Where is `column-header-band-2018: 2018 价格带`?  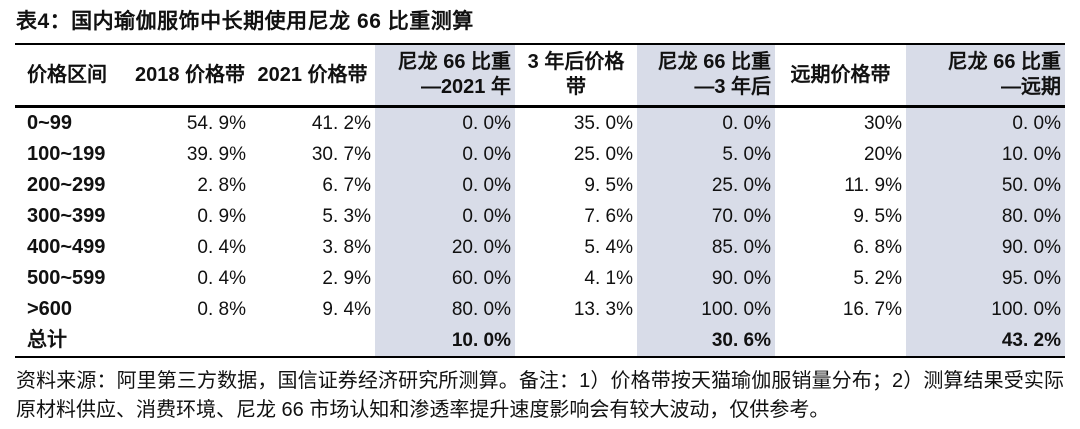 column-header-band-2018: 2018 价格带 is located at coordinates (190, 76).